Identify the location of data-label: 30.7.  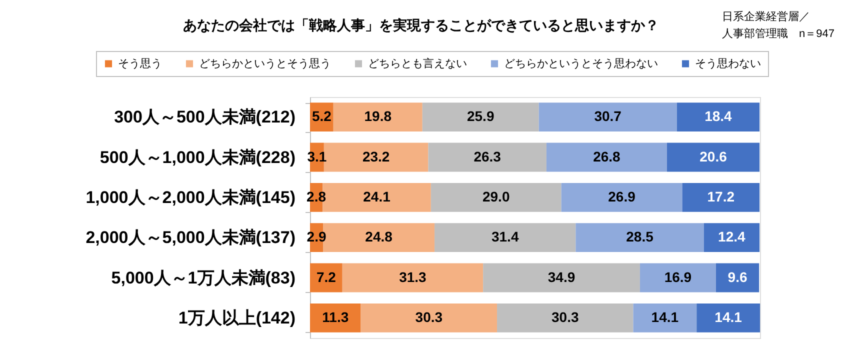
(608, 116).